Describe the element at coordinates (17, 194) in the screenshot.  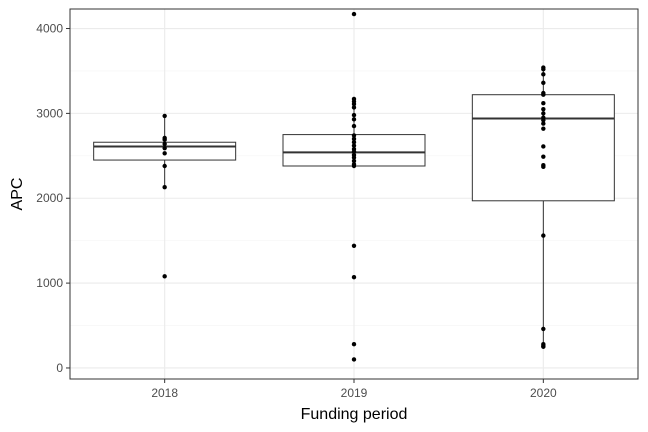
I see `y-axis-title: APC` at that location.